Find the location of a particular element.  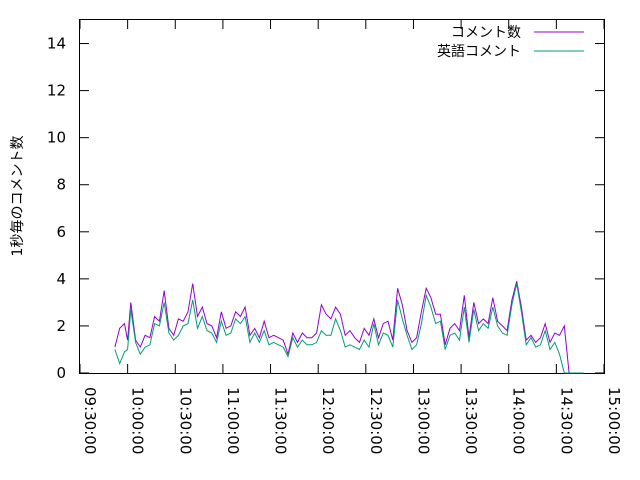

y-tick-label: 8 is located at coordinates (61, 185).